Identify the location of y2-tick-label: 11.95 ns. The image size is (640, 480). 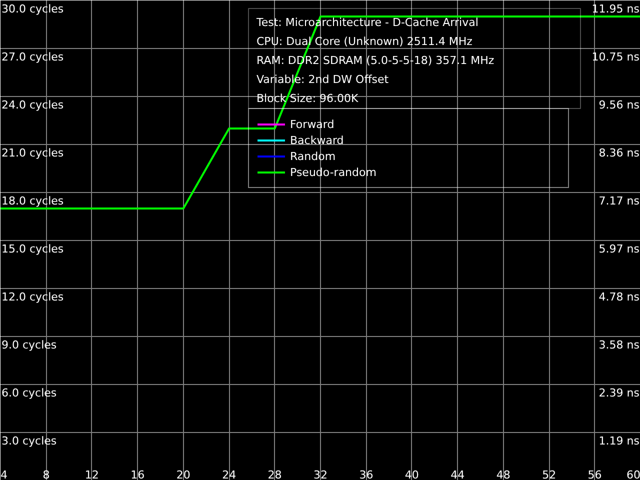
(616, 9).